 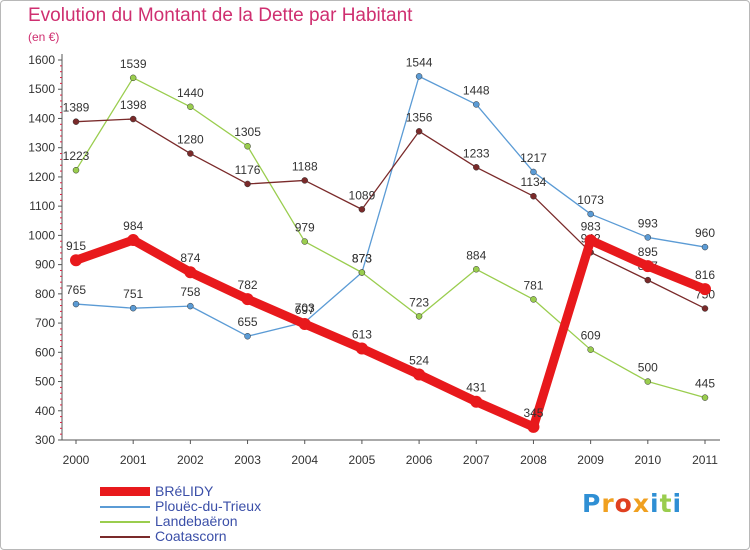 I want to click on data-label: 873, so click(x=362, y=259).